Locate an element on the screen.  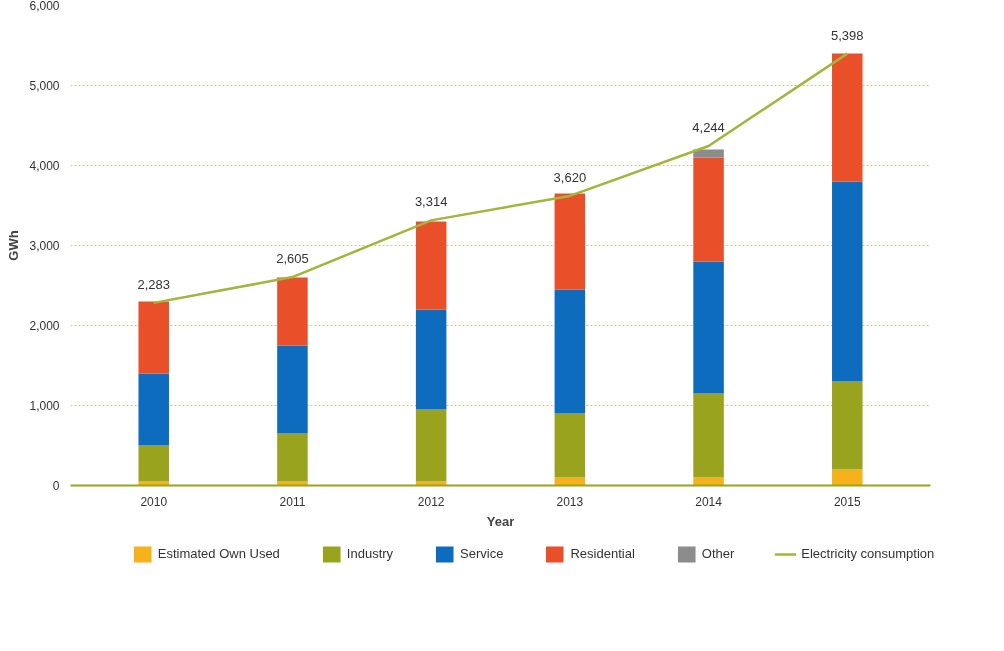
data-label: 3,620 is located at coordinates (570, 177).